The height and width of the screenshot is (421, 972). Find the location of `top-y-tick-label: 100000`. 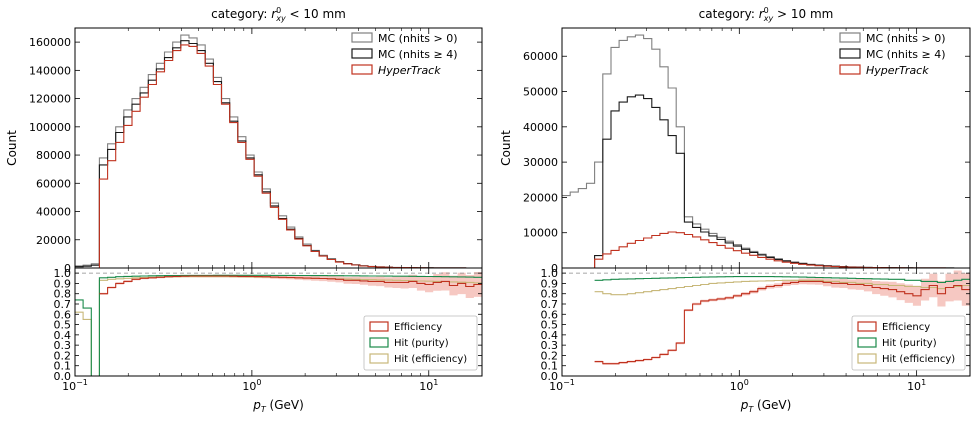

top-y-tick-label: 100000 is located at coordinates (50, 127).